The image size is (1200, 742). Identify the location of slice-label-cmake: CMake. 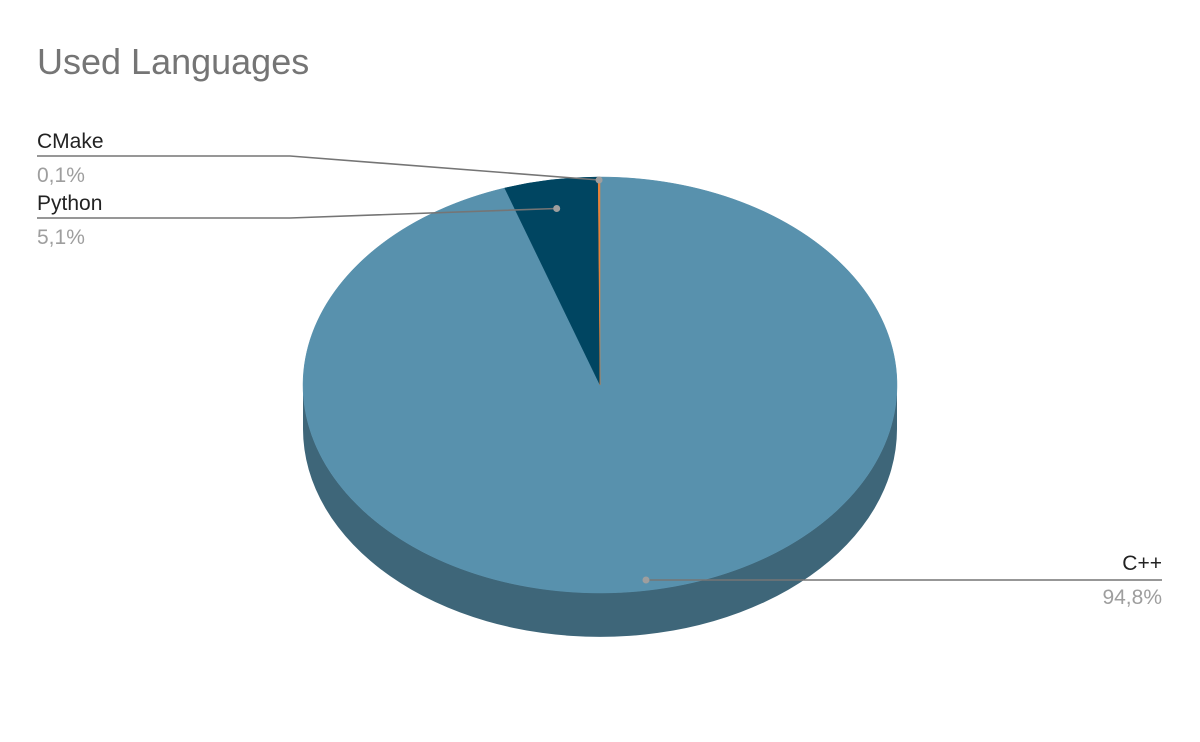
(70, 141).